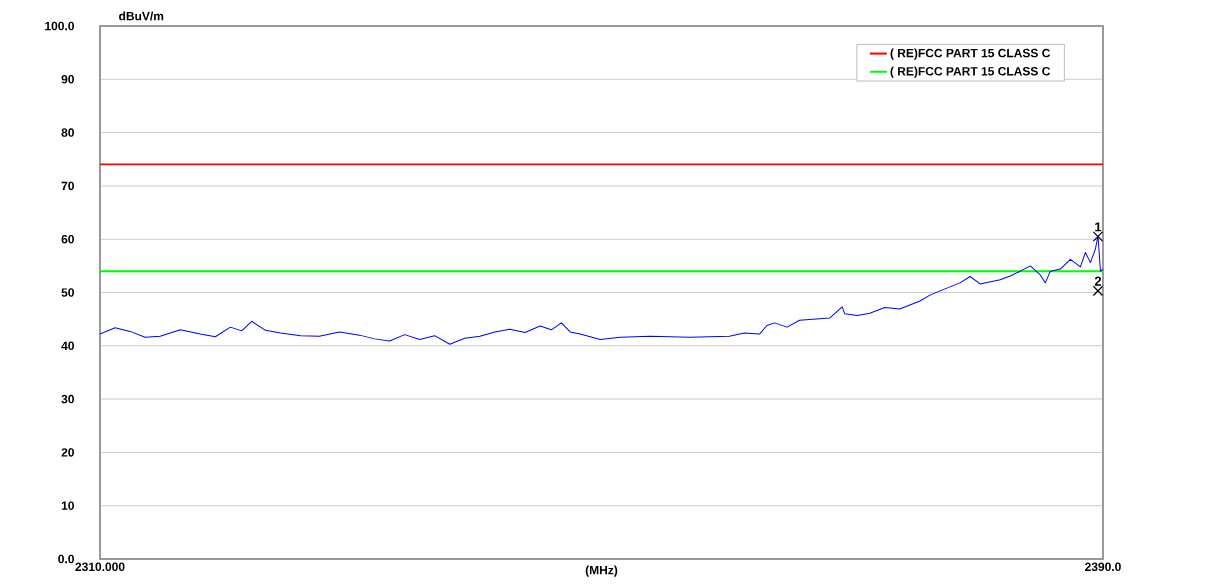 The height and width of the screenshot is (584, 1212). Describe the element at coordinates (67, 186) in the screenshot. I see `y-tick-label: 70` at that location.